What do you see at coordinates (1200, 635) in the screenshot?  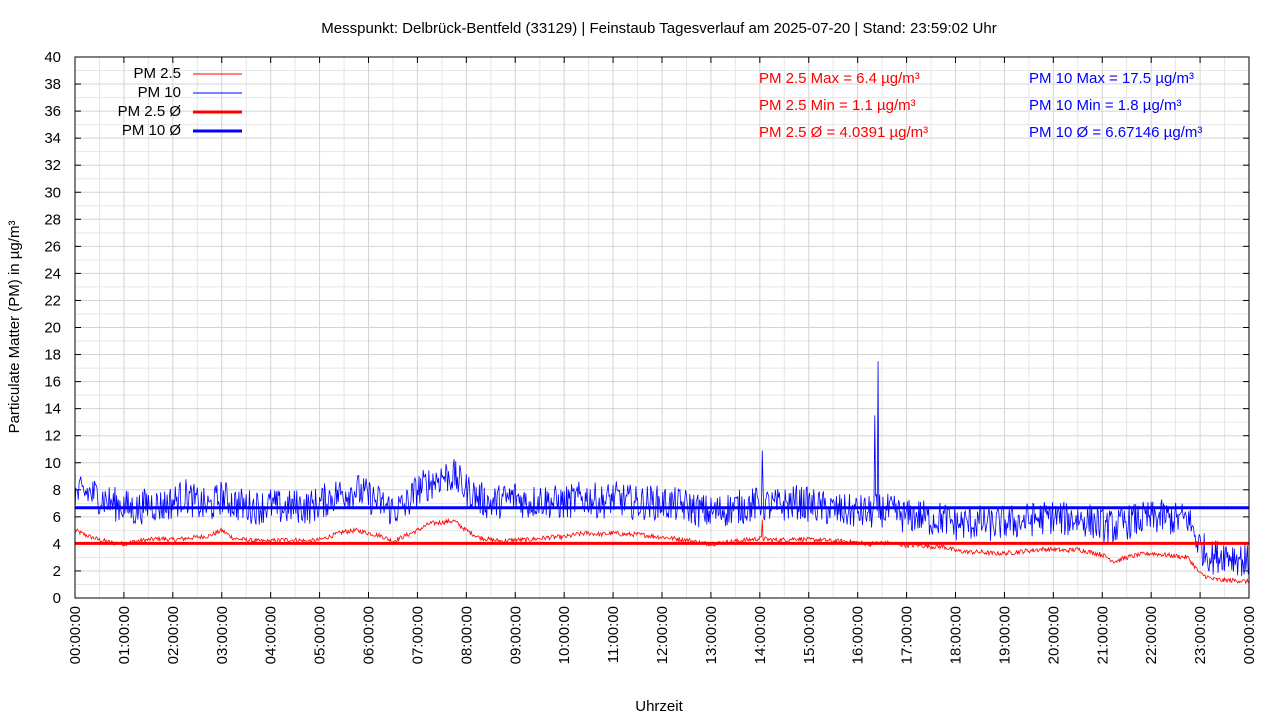 I see `x-tick-label: 23:00:00` at bounding box center [1200, 635].